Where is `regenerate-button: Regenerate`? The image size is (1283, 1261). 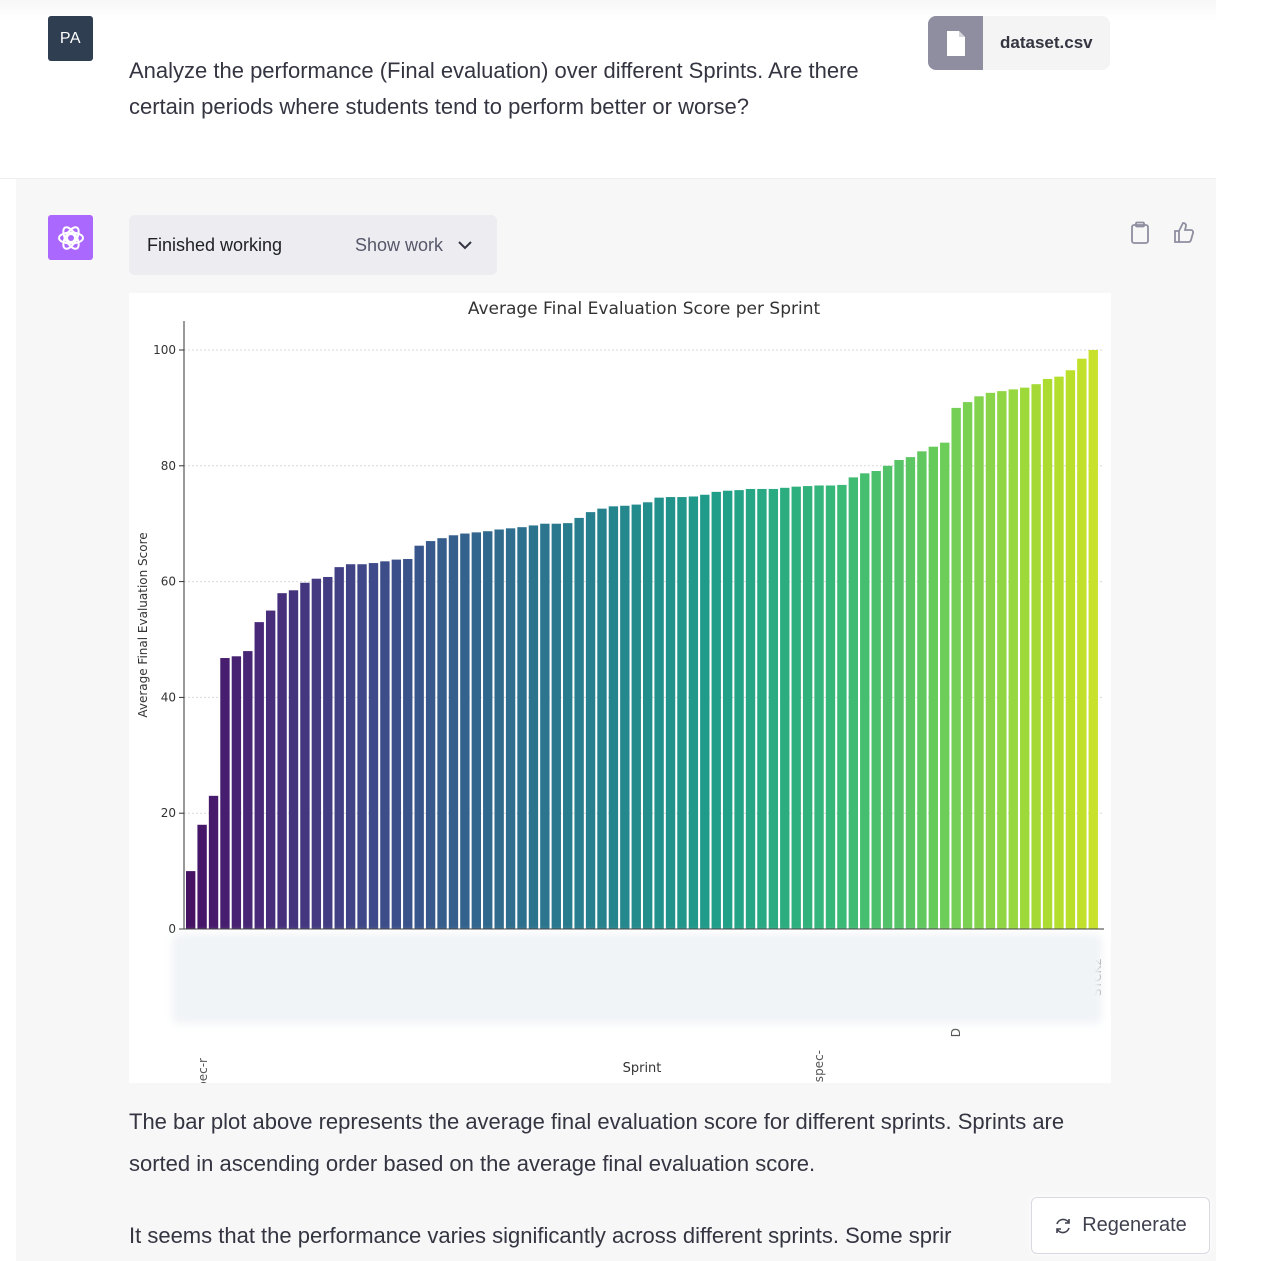 regenerate-button: Regenerate is located at coordinates (1120, 1225).